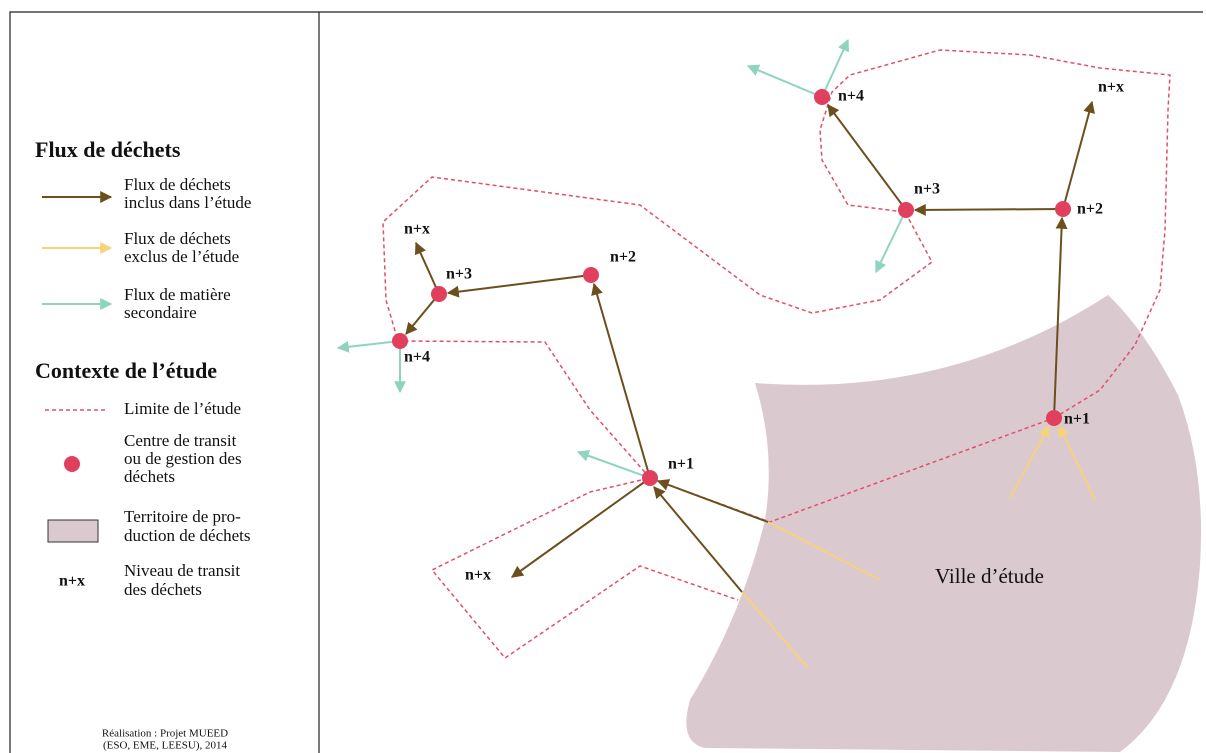 The image size is (1206, 753). I want to click on city-label: Ville d’étude, so click(989, 576).